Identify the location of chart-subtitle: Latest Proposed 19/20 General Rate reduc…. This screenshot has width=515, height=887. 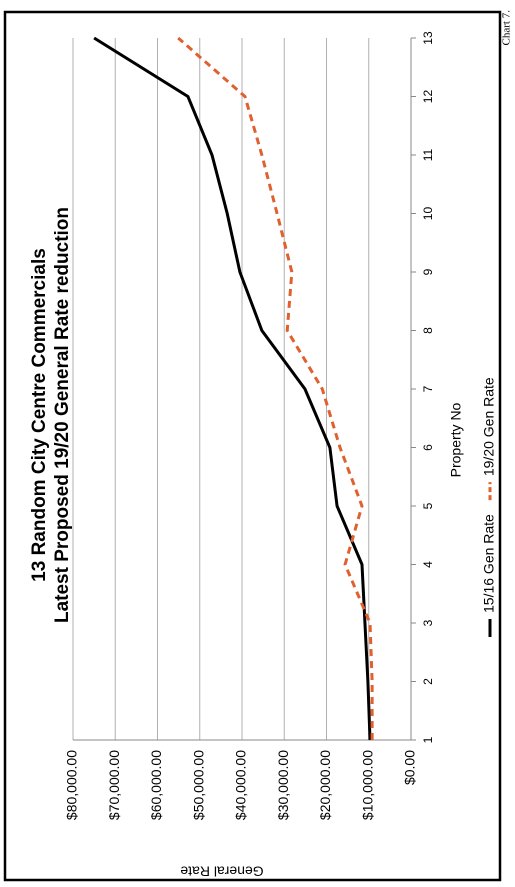
(62, 415).